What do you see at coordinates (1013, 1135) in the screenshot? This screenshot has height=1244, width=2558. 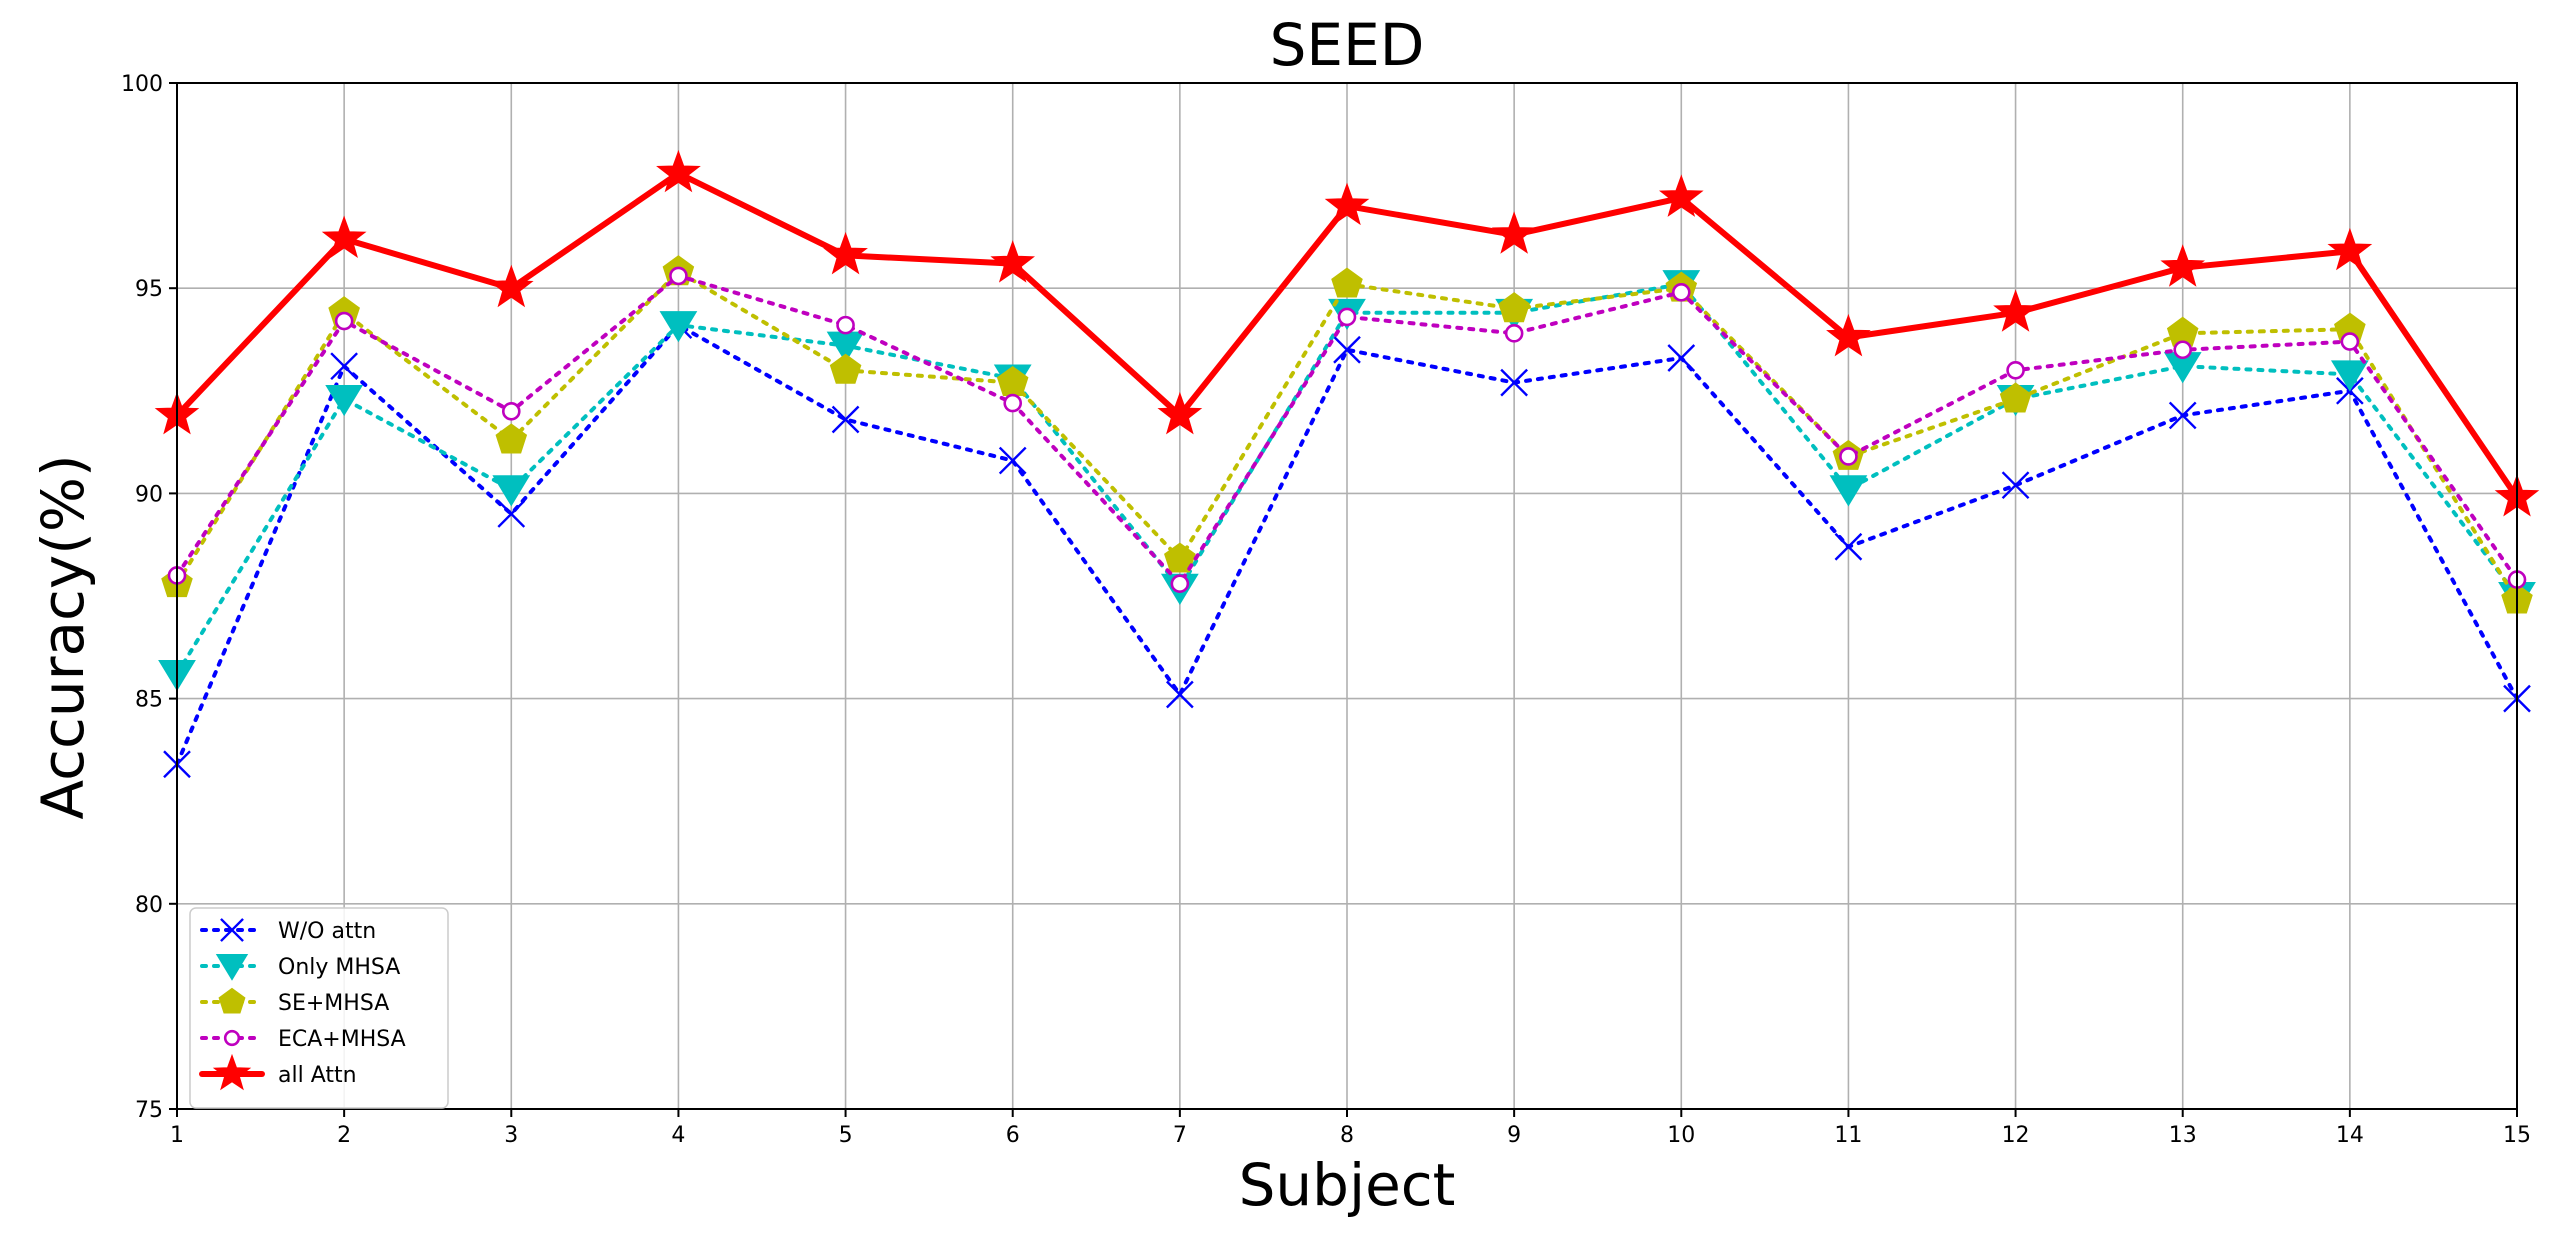 I see `x-tick-label: 6` at bounding box center [1013, 1135].